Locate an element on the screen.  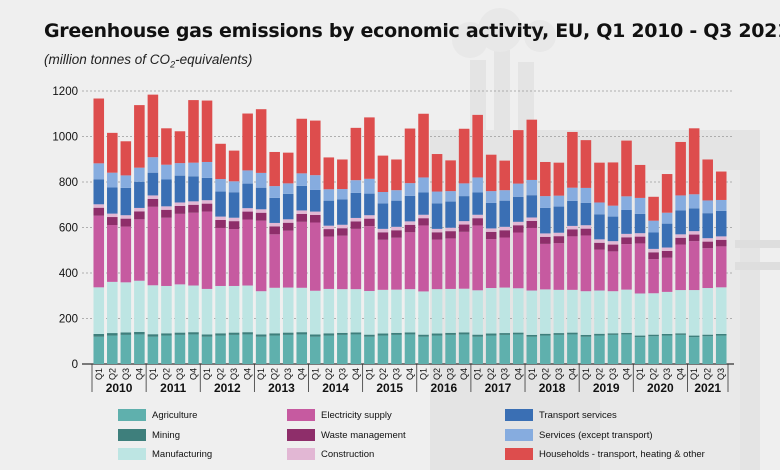
chart-subtitle: (million tonnes of CO2-equivalents) is located at coordinates (148, 61).